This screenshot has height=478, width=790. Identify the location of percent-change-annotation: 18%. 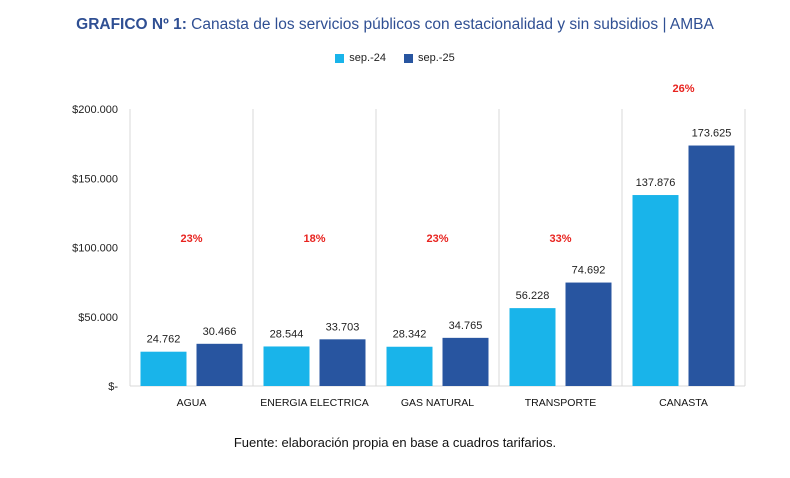
(314, 239).